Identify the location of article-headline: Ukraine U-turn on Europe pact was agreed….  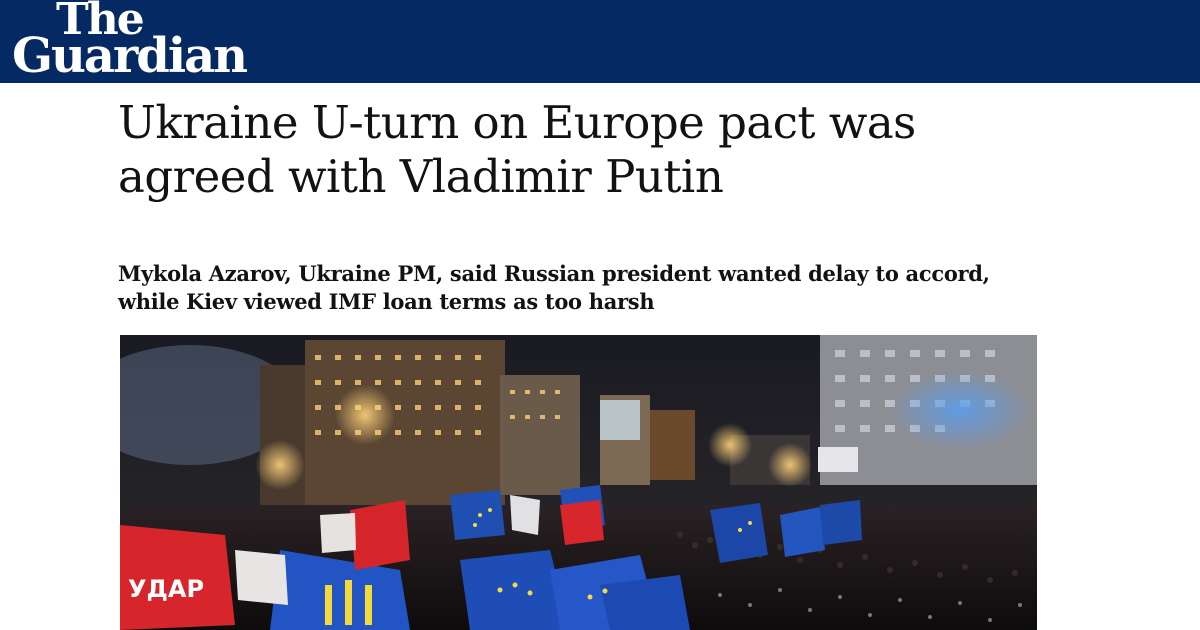
(517, 149).